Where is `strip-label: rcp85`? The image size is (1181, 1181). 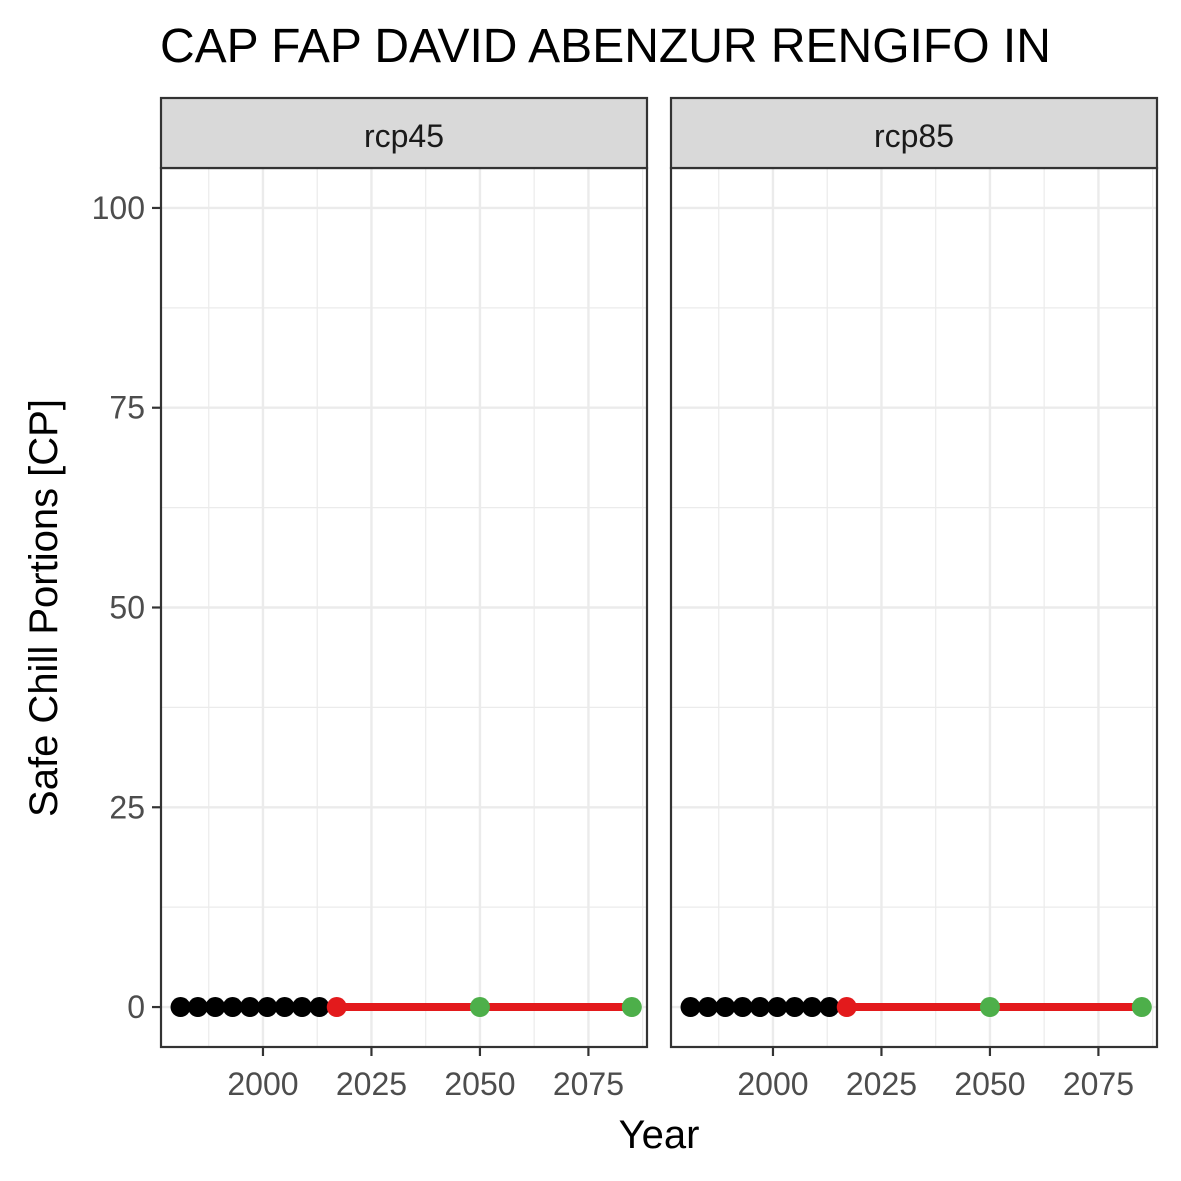
strip-label: rcp85 is located at coordinates (914, 136).